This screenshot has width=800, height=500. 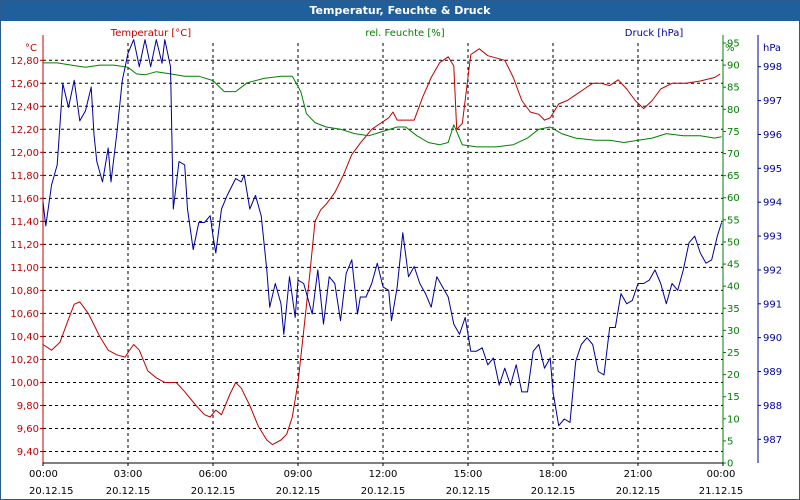 I want to click on humidity-tick-label: 55, so click(x=733, y=220).